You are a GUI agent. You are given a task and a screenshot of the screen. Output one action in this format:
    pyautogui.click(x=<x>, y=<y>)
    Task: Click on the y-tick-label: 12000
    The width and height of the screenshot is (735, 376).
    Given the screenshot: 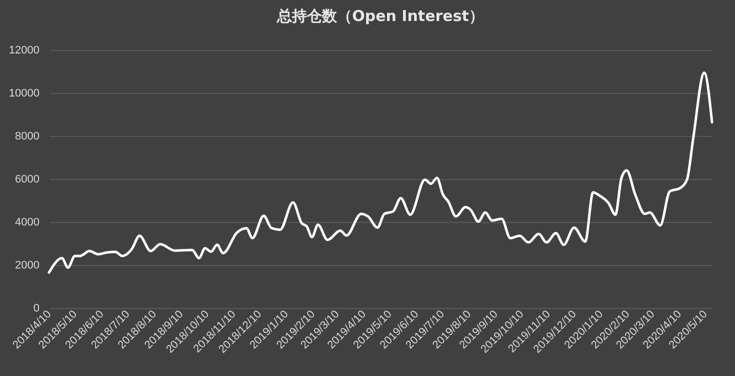 What is the action you would take?
    pyautogui.click(x=24, y=50)
    